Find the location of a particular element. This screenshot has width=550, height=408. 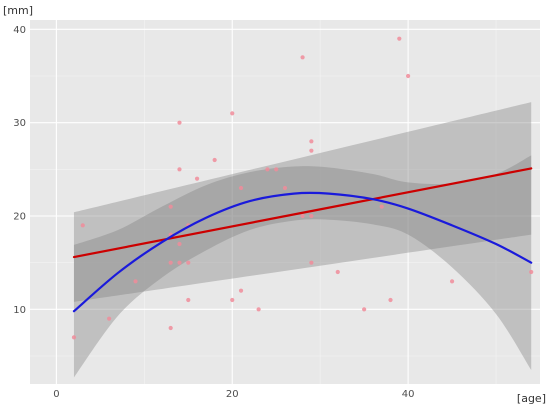

x-tick-label: 20 is located at coordinates (232, 394).